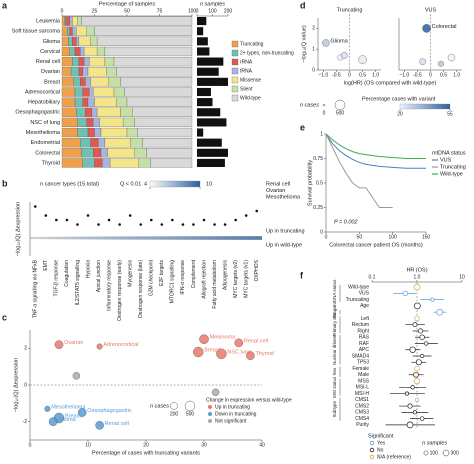 The height and width of the screenshot is (464, 474). Describe the element at coordinates (183, 277) in the screenshot. I see `category-label: IFN-α response` at that location.